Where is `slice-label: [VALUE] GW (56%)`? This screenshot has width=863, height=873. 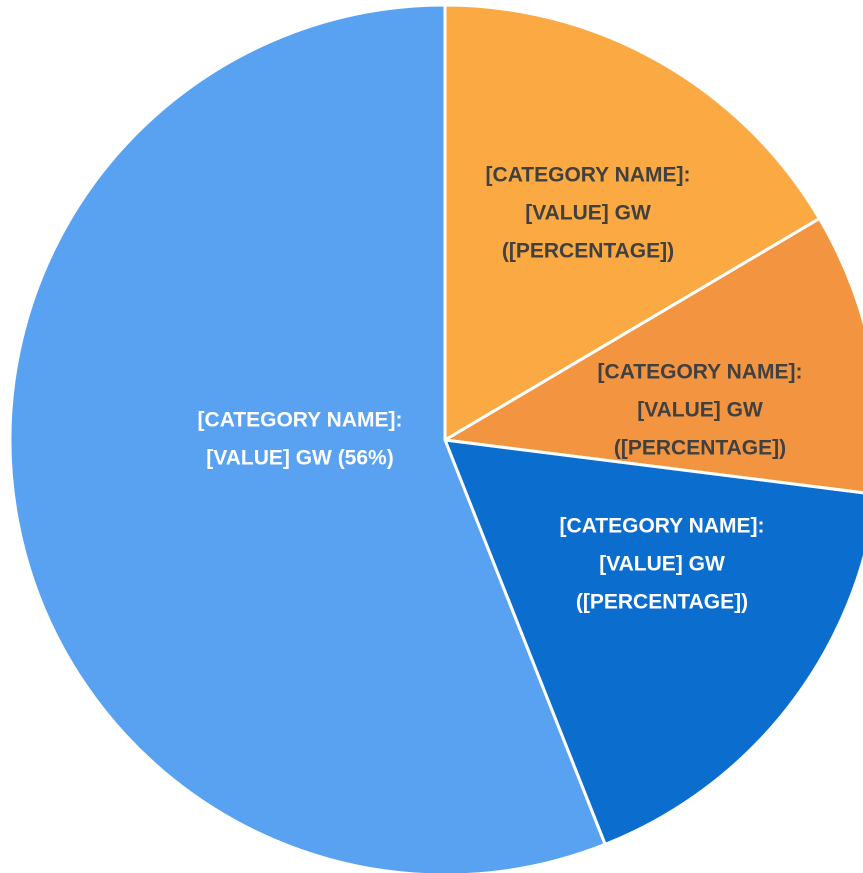
slice-label: [VALUE] GW (56%) is located at coordinates (299, 458).